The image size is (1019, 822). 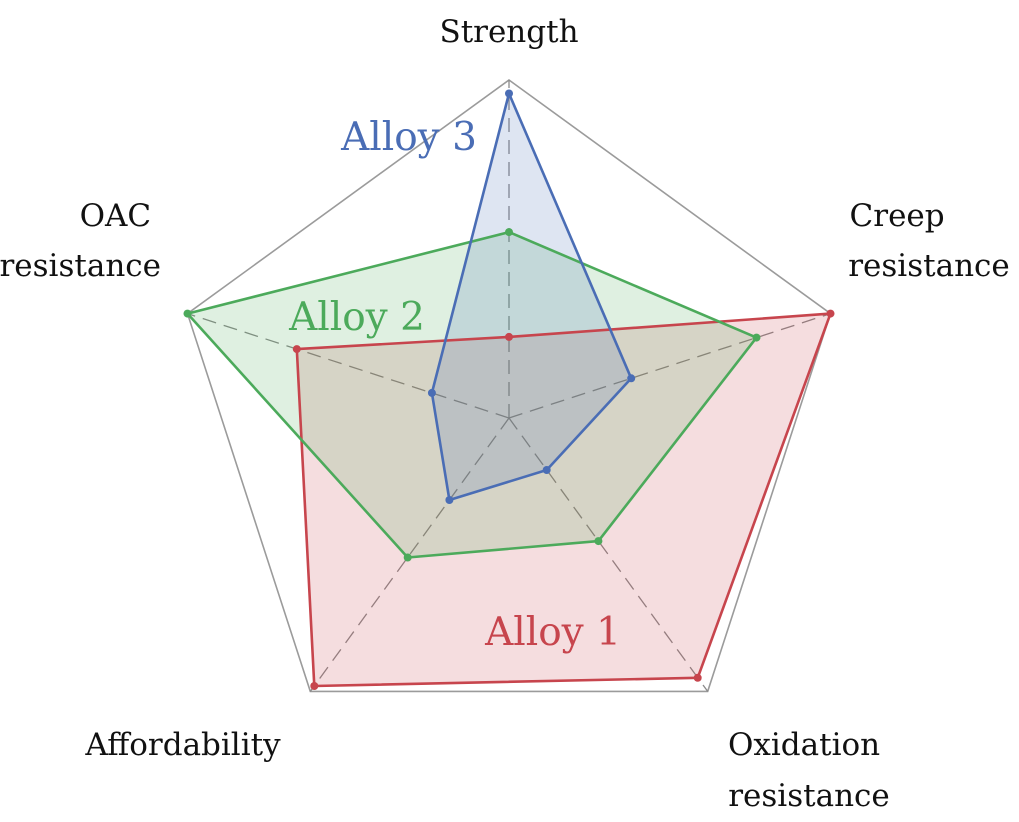 I want to click on point-alloy-2-strength, so click(x=509, y=232).